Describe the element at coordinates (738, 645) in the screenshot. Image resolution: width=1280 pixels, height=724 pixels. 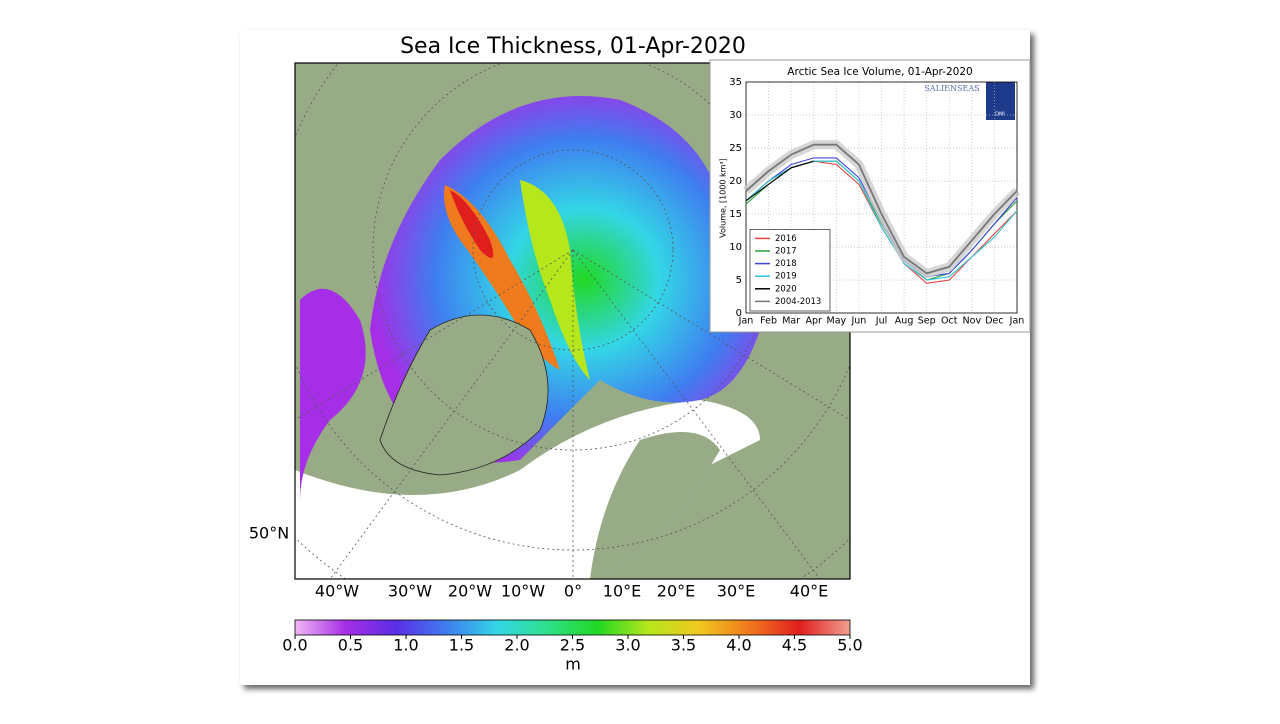
I see `colorbar-tick-label: 4.0` at that location.